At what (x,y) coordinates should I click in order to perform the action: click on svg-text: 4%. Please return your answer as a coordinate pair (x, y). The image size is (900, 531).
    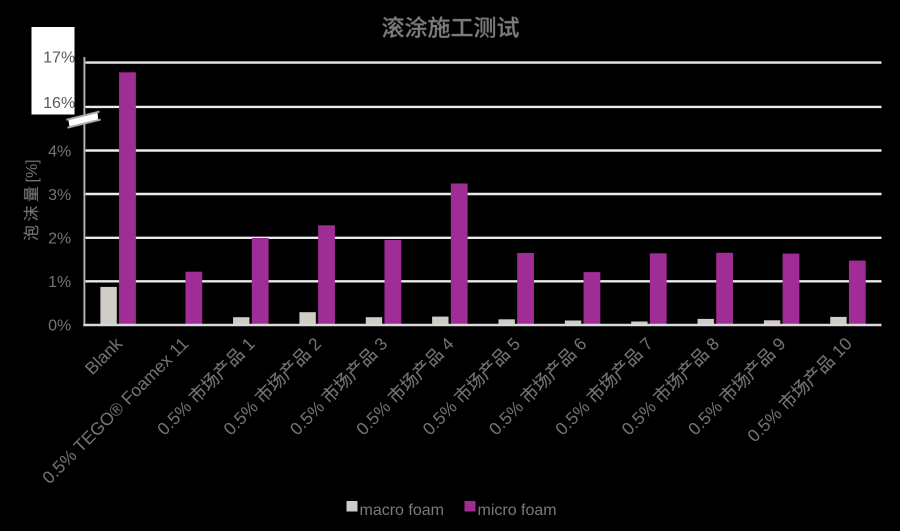
    Looking at the image, I should click on (59, 151).